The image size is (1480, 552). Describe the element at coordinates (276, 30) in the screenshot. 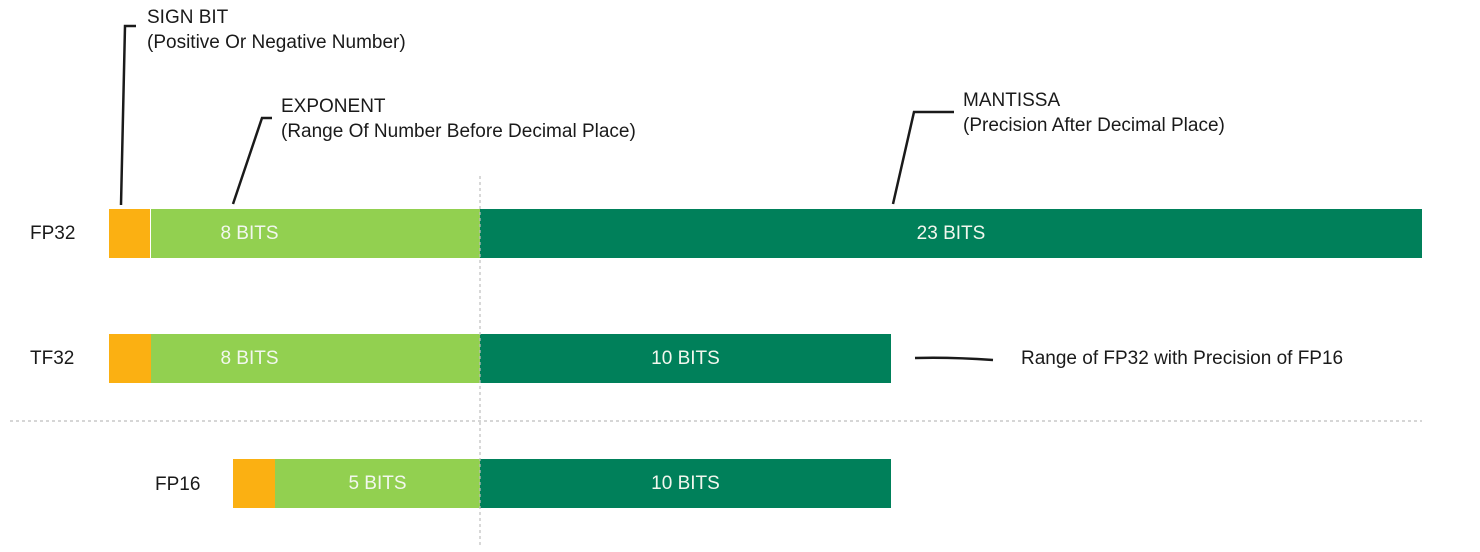

I see `sign-bit-annotation: SIGN BIT (Positive Or Negative Number)` at that location.